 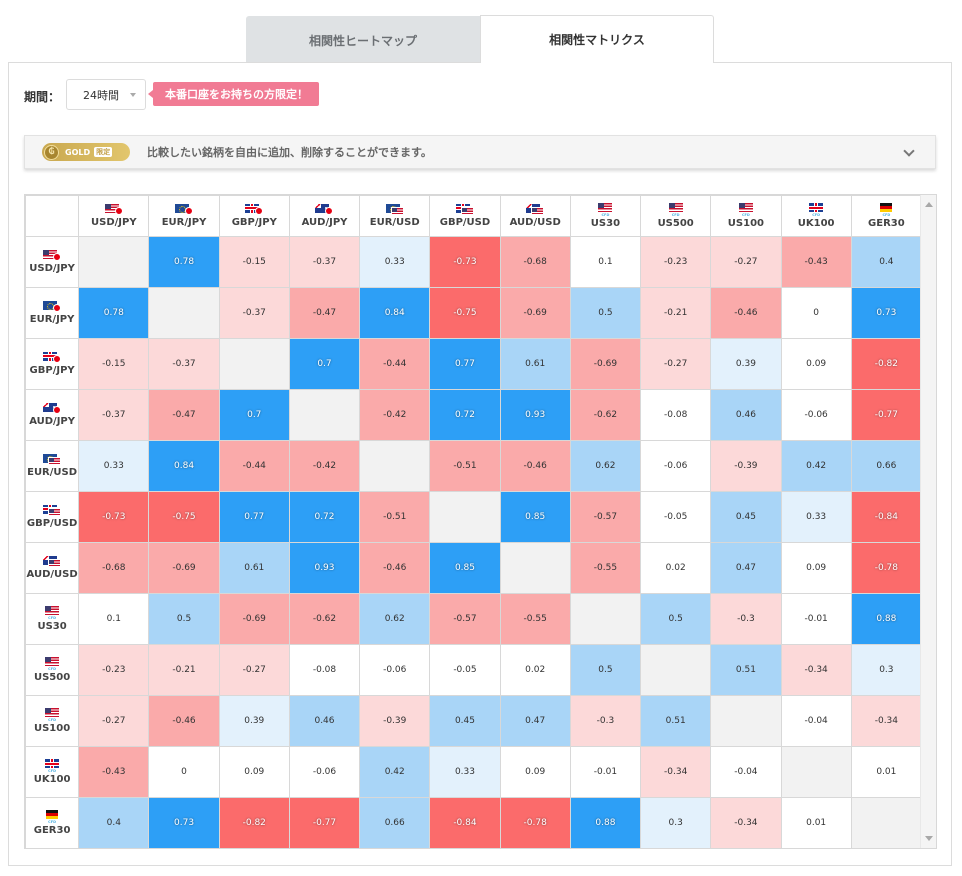 What do you see at coordinates (394, 223) in the screenshot?
I see `column-header-label: EUR/USD` at bounding box center [394, 223].